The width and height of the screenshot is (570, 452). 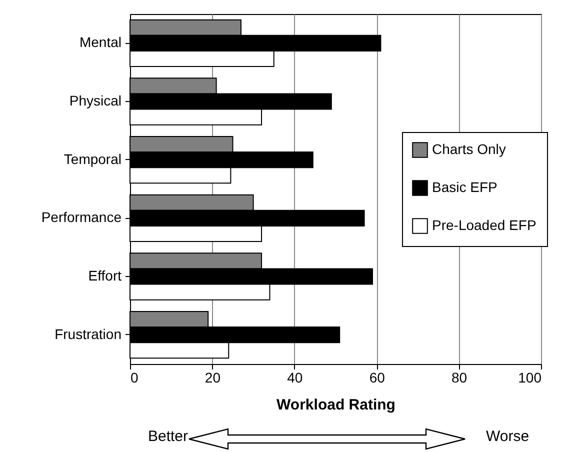 I want to click on legend-label: Pre-Loaded EFP, so click(x=484, y=225).